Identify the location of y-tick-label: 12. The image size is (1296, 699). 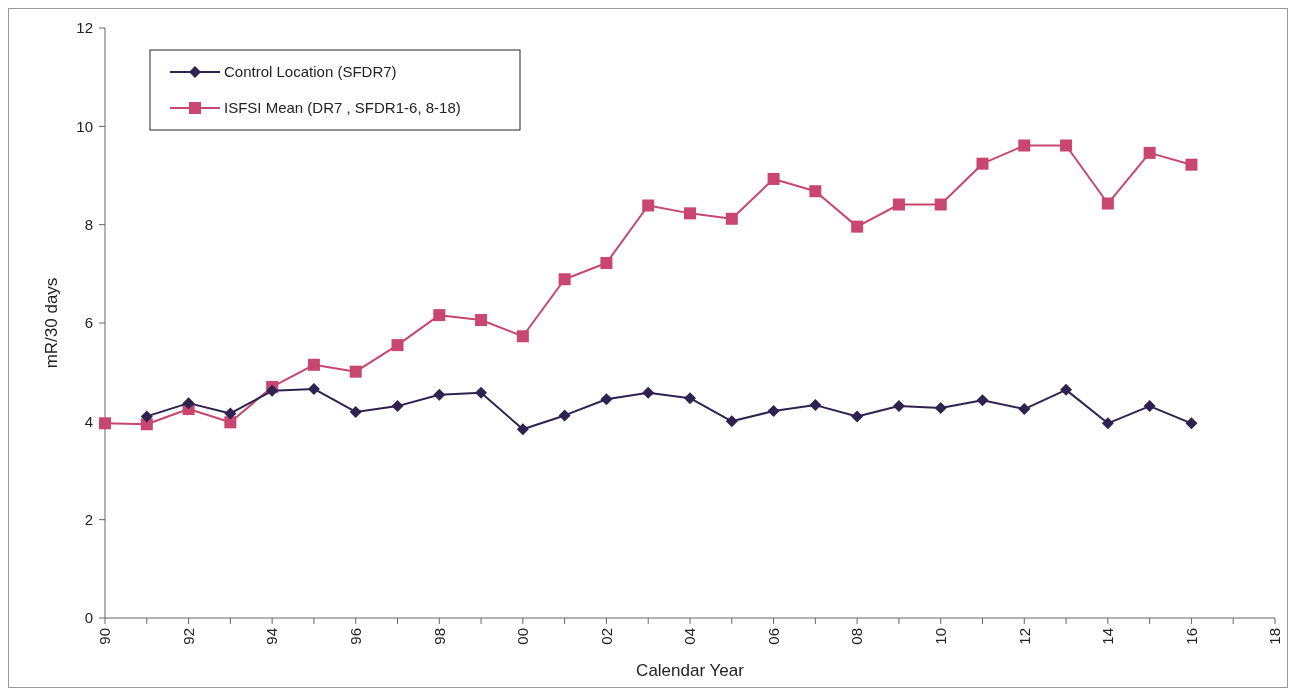
(84, 28).